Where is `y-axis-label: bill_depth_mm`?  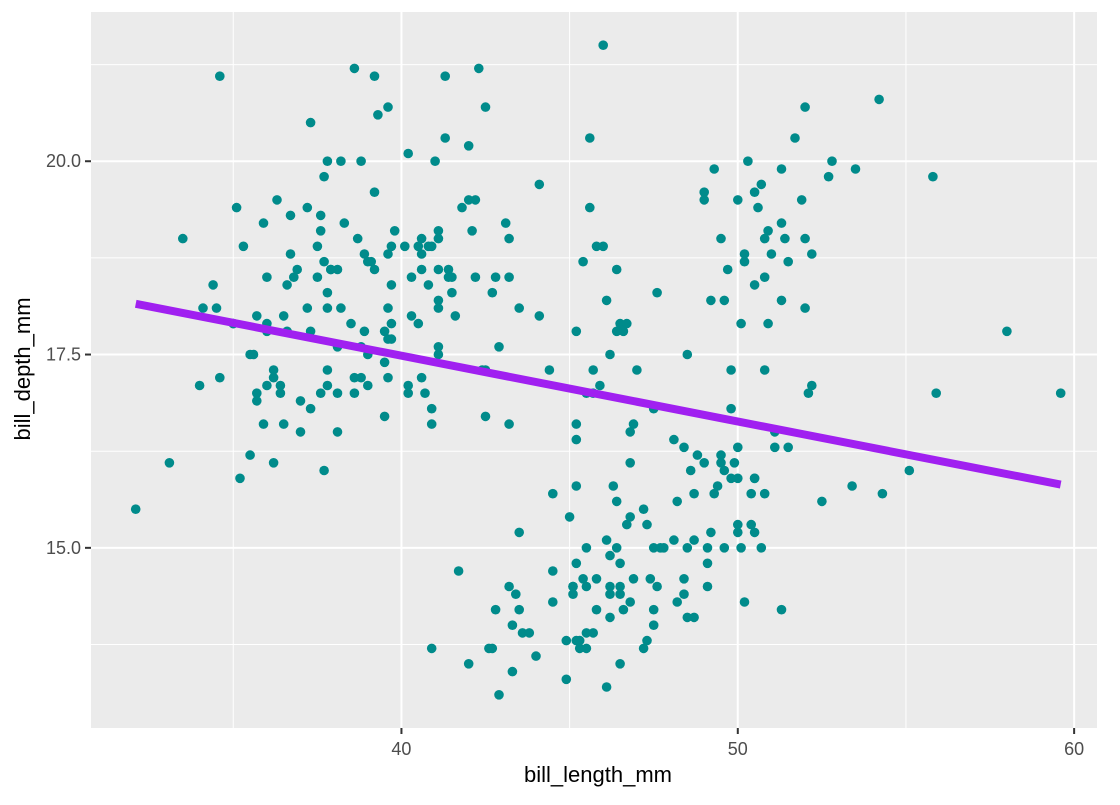 y-axis-label: bill_depth_mm is located at coordinates (22, 368).